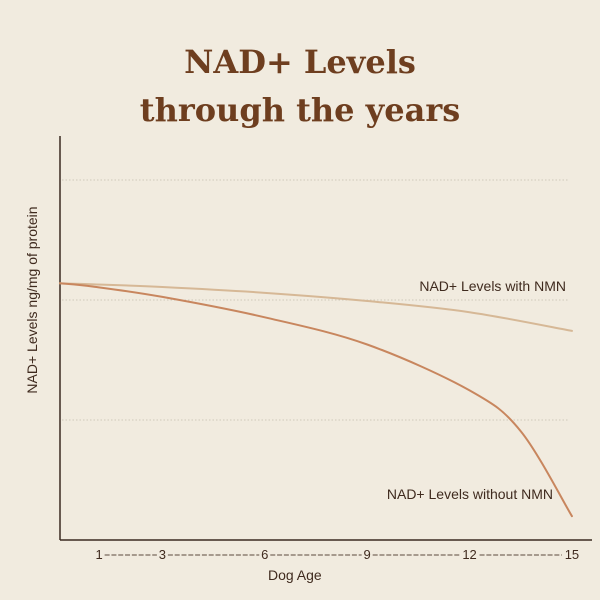  What do you see at coordinates (295, 575) in the screenshot?
I see `x-axis-label: Dog Age` at bounding box center [295, 575].